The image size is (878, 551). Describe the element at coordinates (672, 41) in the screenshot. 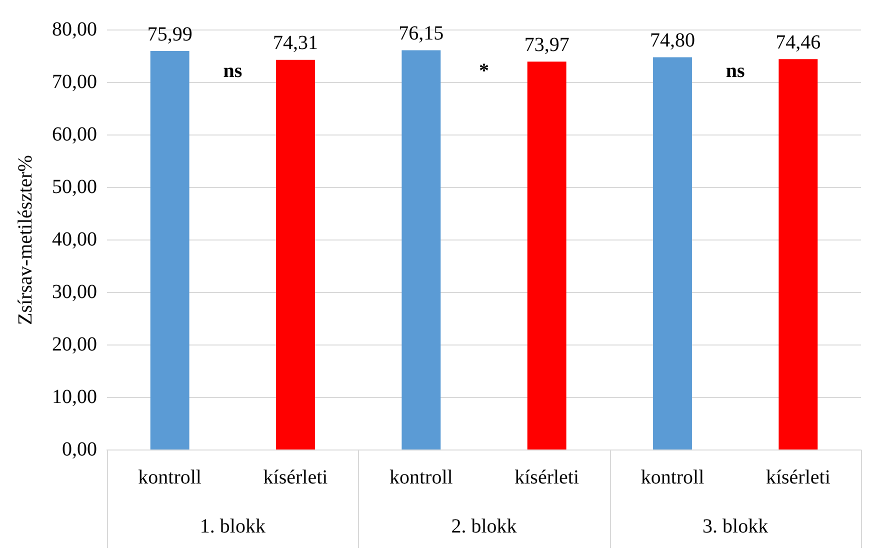

I see `data-label: 74,80` at that location.